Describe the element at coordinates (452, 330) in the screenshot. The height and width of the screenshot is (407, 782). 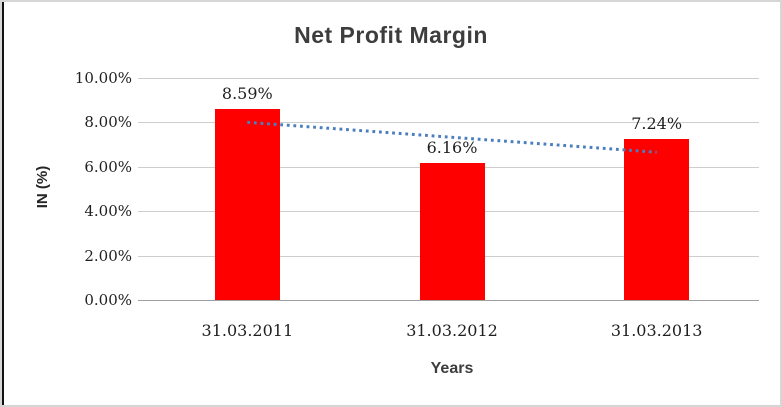
I see `x-tick-label: 31.03.2012` at that location.